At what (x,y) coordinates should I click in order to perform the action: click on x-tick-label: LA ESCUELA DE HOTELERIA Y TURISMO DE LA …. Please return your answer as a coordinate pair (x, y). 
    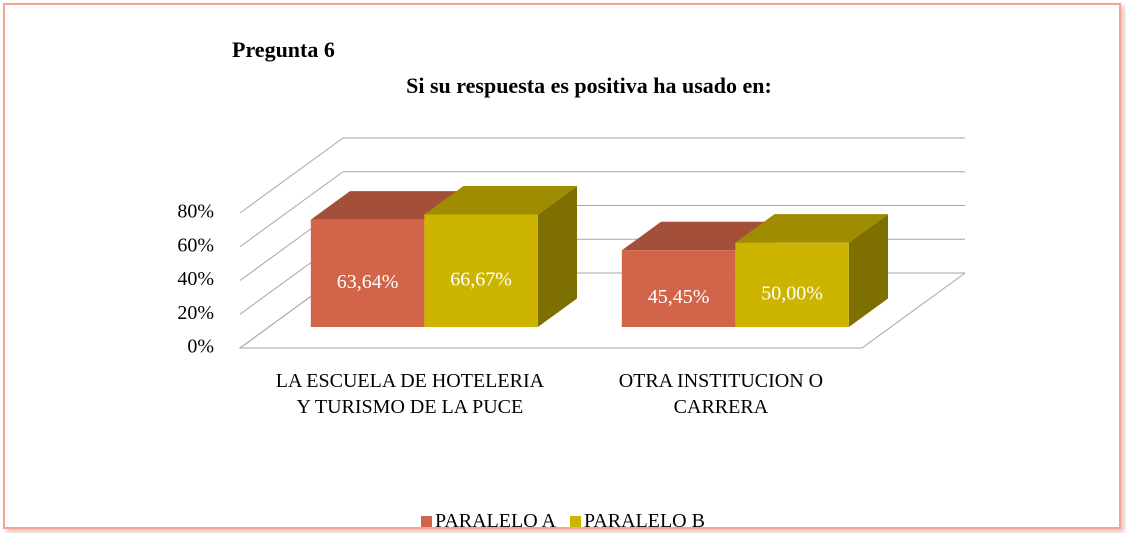
    Looking at the image, I should click on (410, 394).